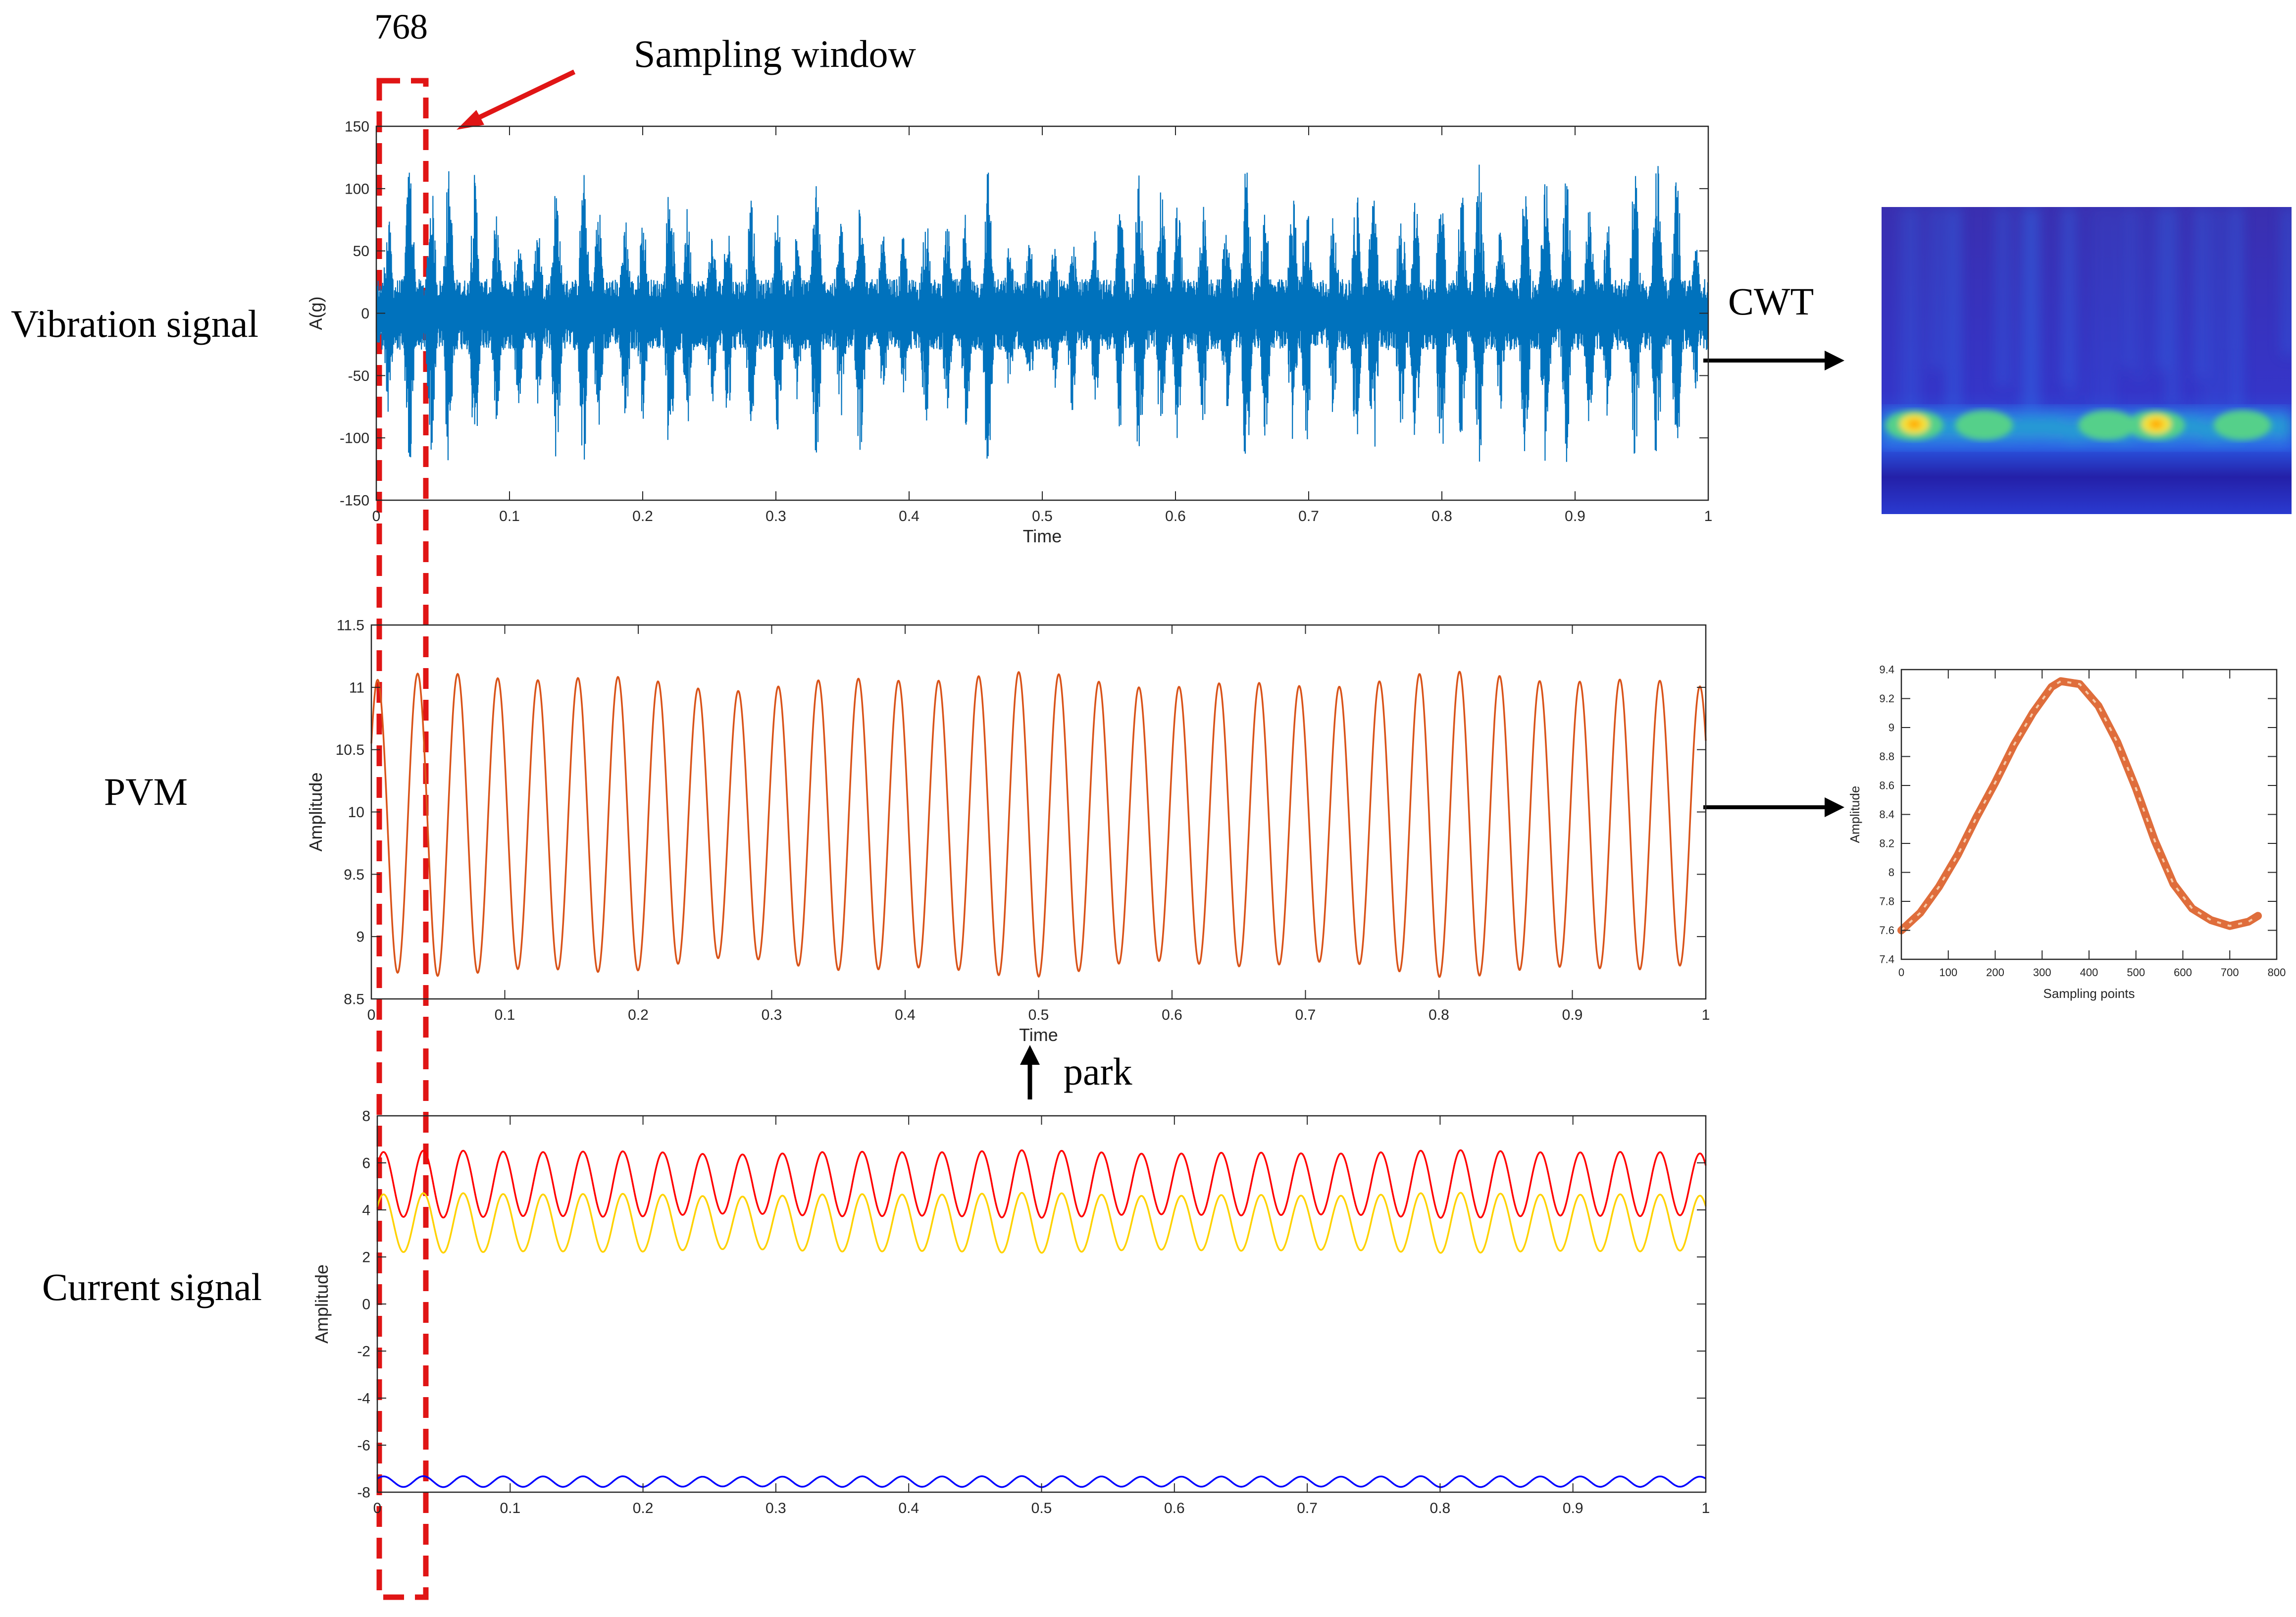 The width and height of the screenshot is (2296, 1617). What do you see at coordinates (1891, 728) in the screenshot?
I see `pvm-window-ytick-label: 9` at bounding box center [1891, 728].